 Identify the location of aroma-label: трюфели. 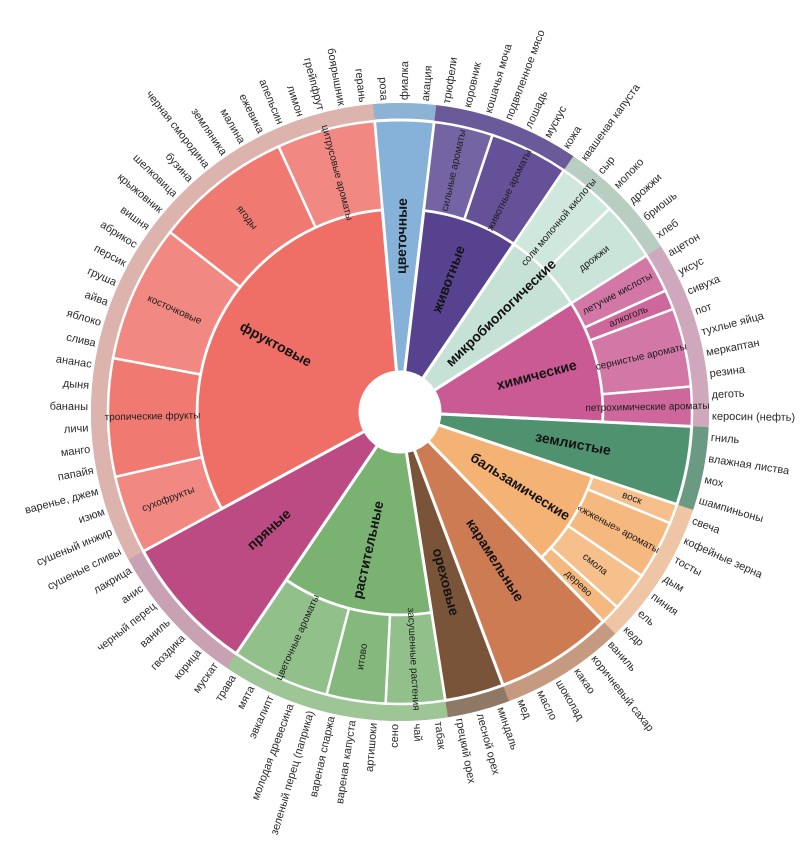
(450, 80).